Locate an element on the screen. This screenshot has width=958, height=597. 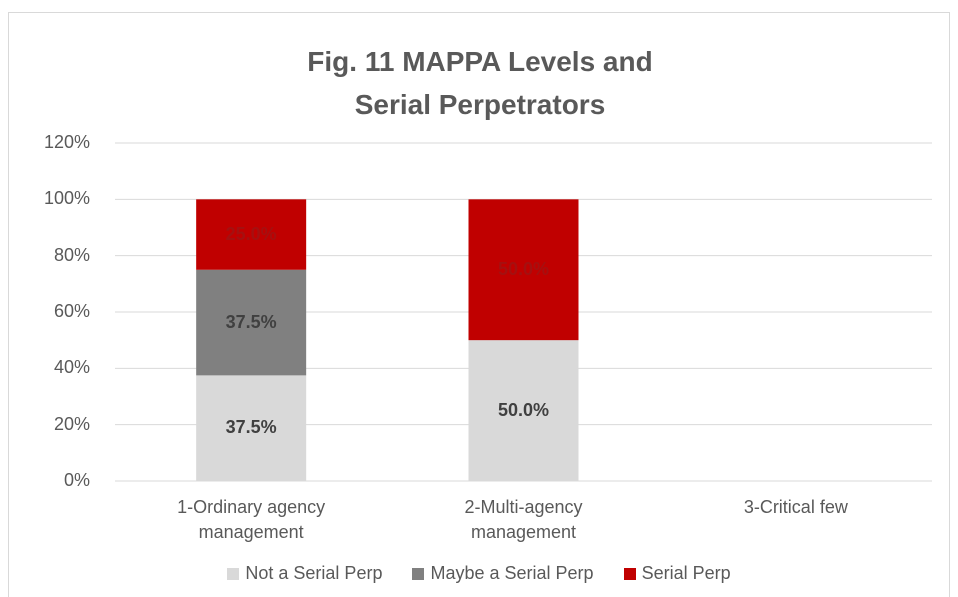
y-tick-label: 0% is located at coordinates (76, 480).